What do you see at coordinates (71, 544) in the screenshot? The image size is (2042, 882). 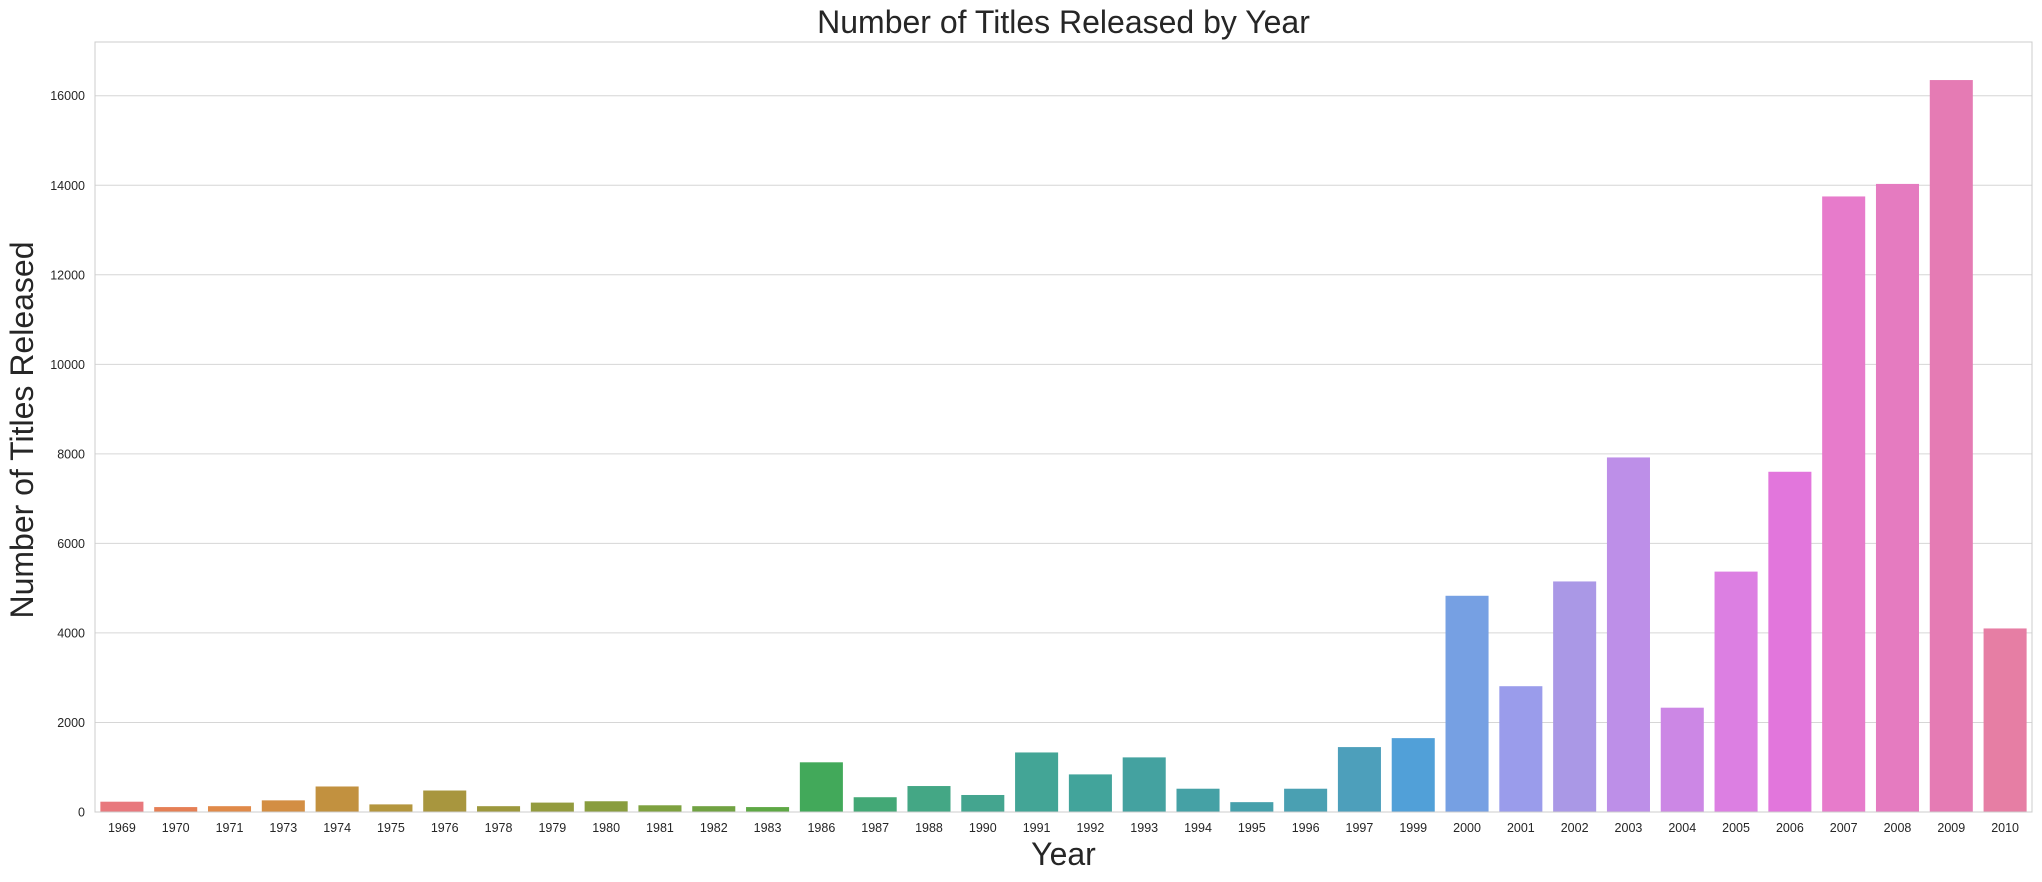 I see `y-tick-label: 6000` at bounding box center [71, 544].